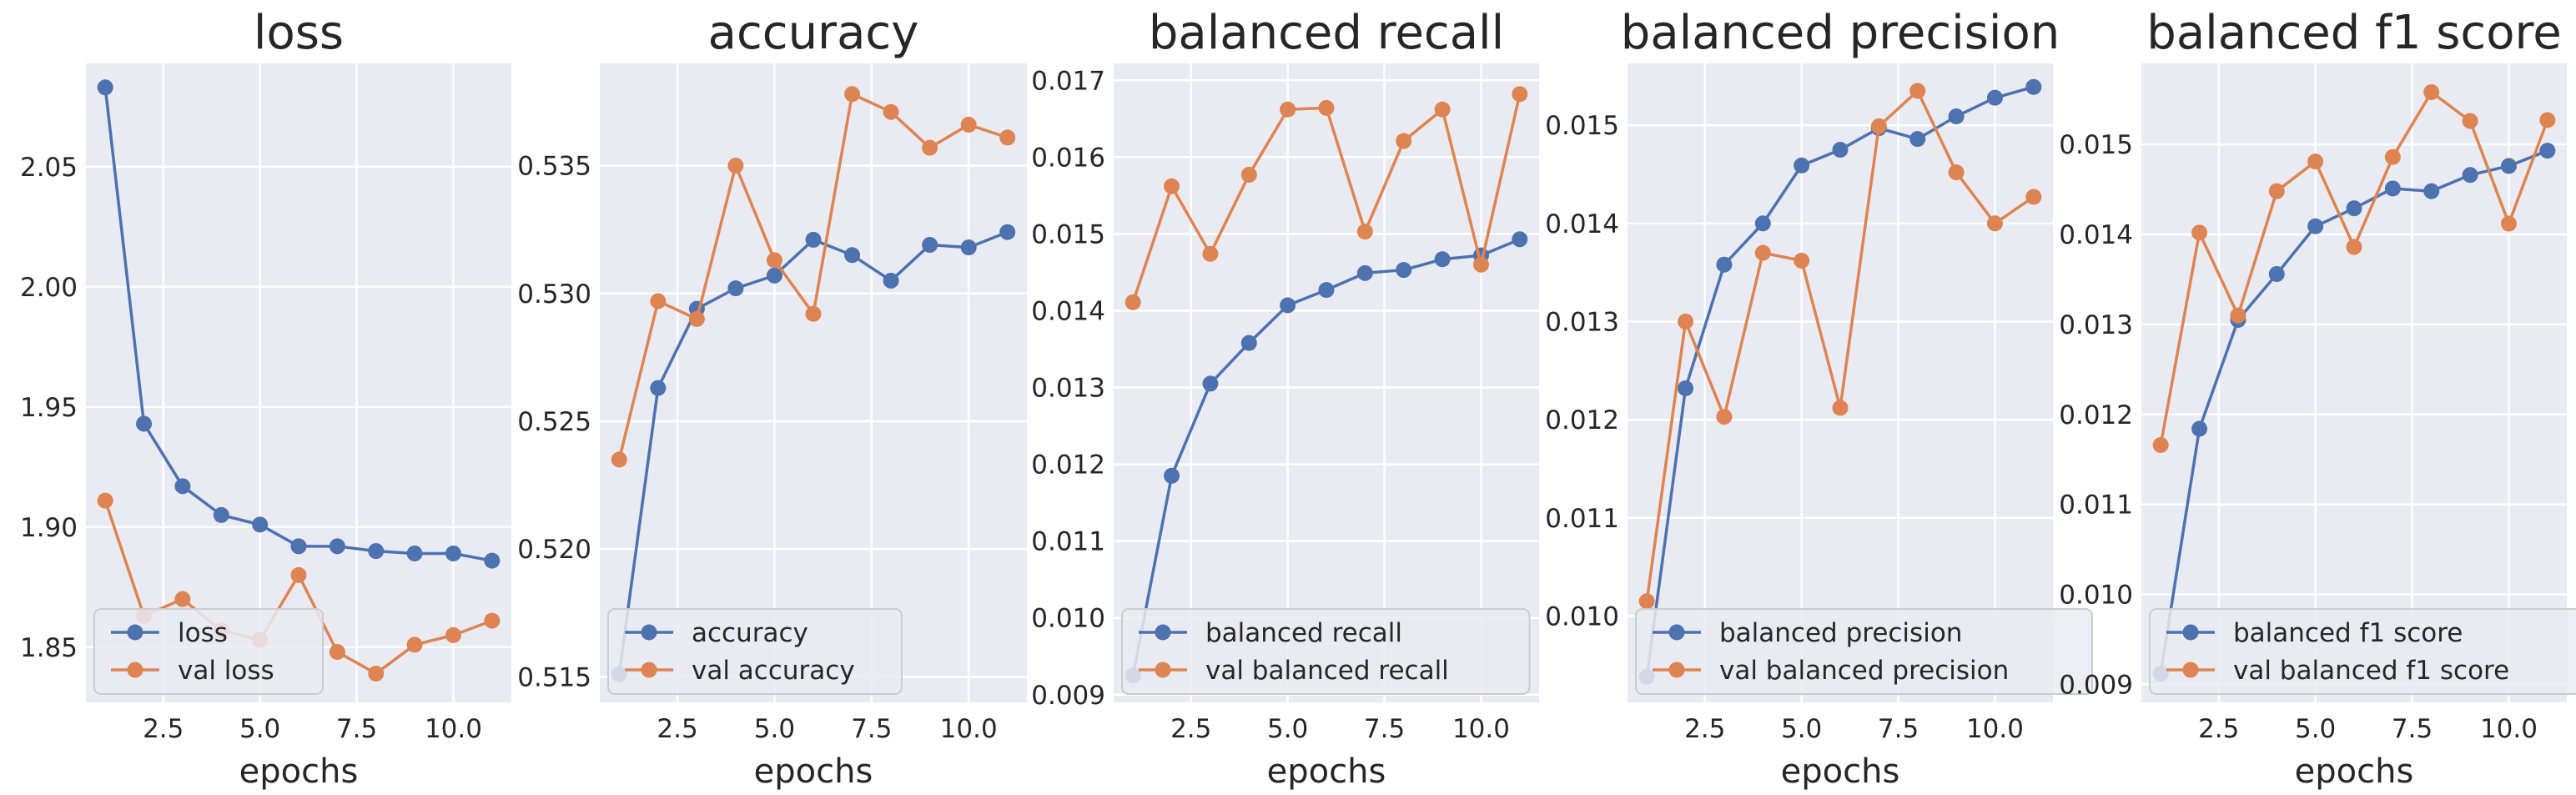 The image size is (2576, 795). Describe the element at coordinates (1326, 651) in the screenshot. I see `legend: balanced recall val balanced recall` at that location.